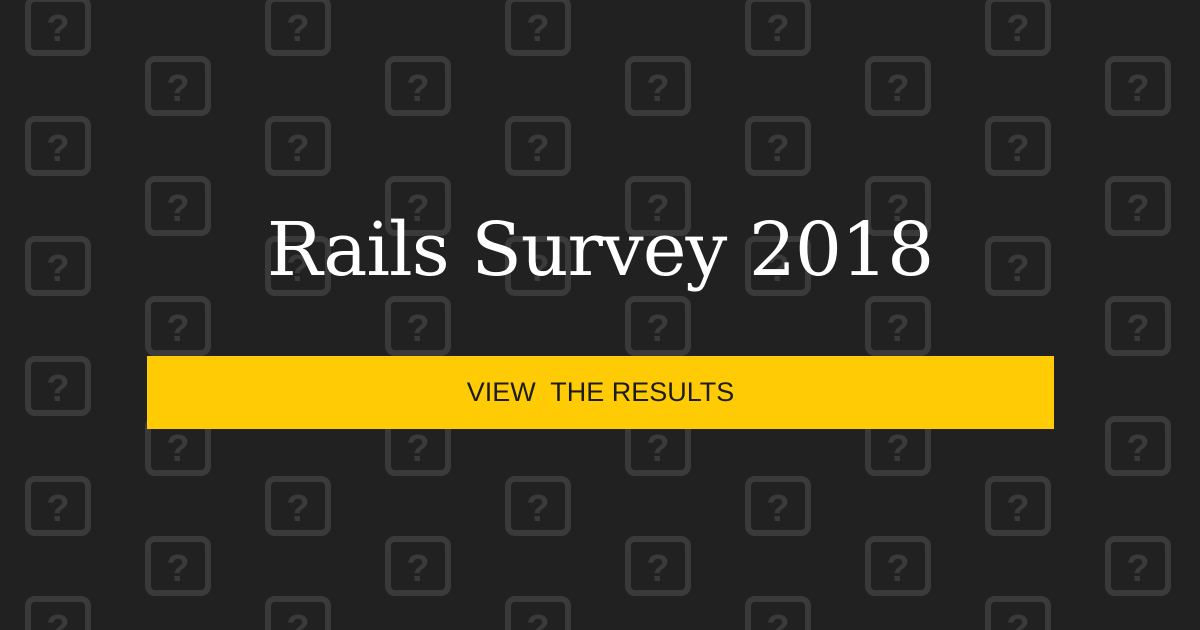  What do you see at coordinates (600, 250) in the screenshot?
I see `page-title: Rails Survey 2018` at bounding box center [600, 250].